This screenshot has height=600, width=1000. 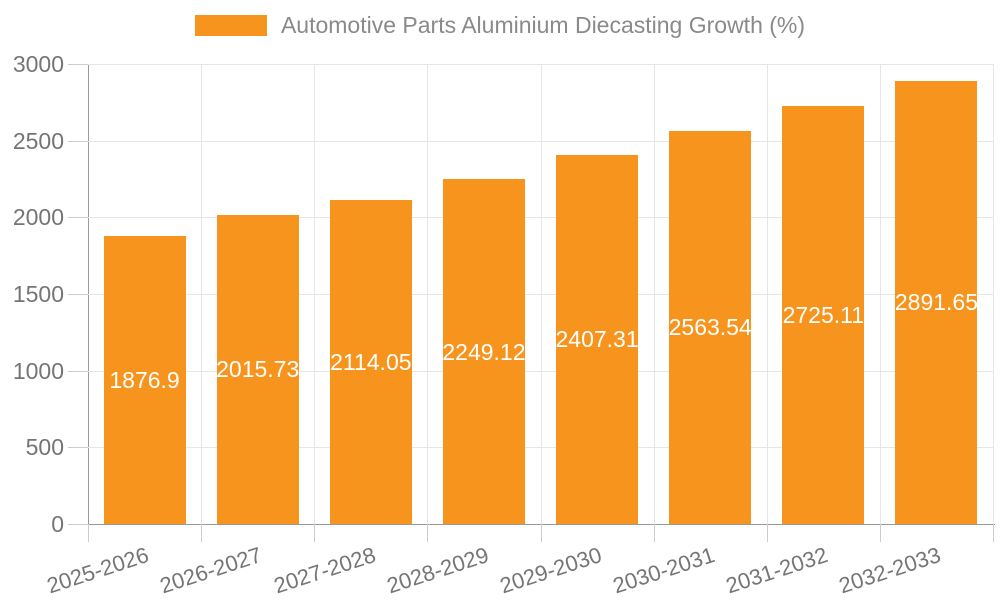 I want to click on x-axis-label: 2032-2033, so click(x=890, y=570).